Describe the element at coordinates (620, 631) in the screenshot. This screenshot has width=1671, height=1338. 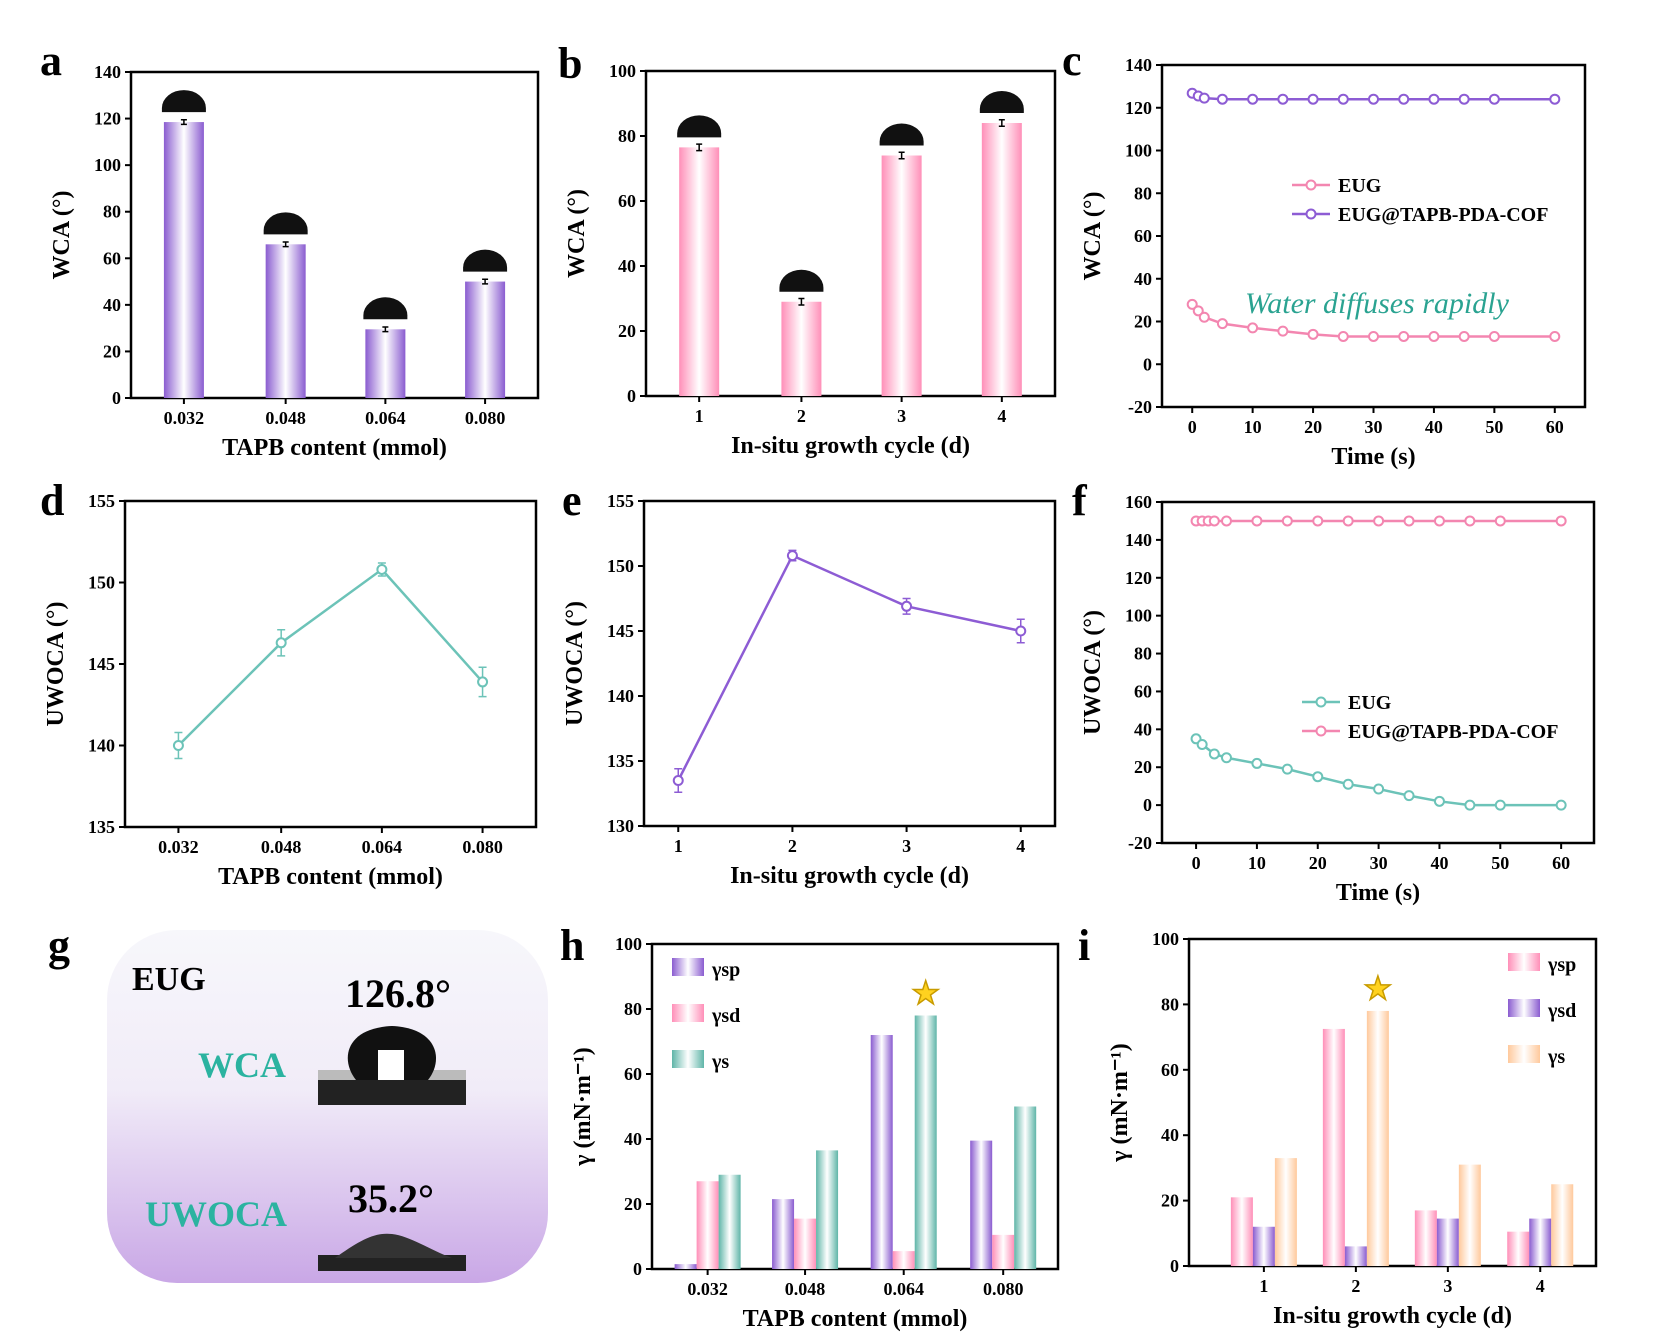
I see `y-tick-label: 145` at that location.